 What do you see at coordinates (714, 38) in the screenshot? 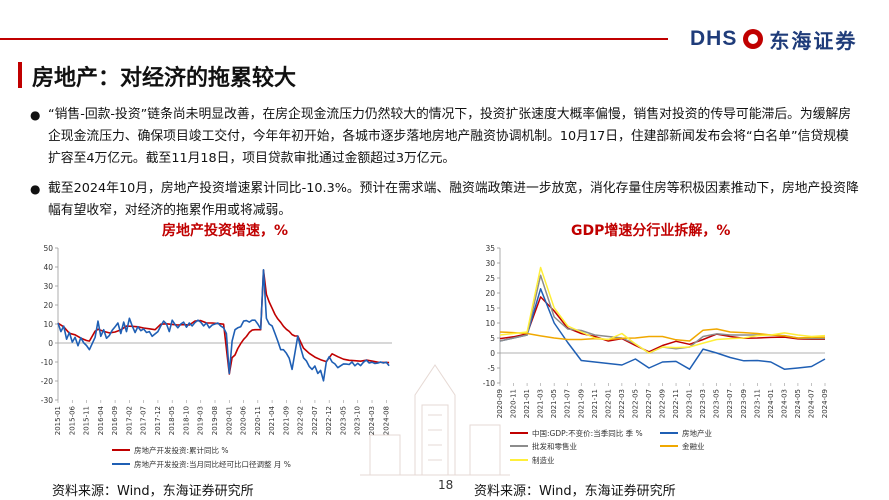
I see `logo-text: DHS` at bounding box center [714, 38].